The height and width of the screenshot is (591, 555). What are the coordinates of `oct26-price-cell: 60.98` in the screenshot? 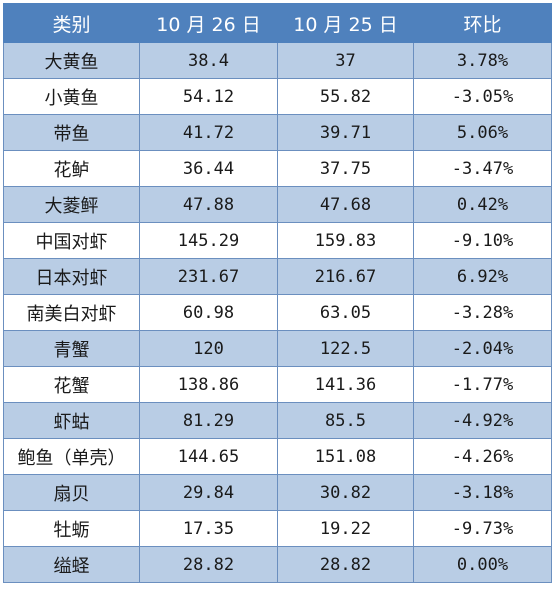 It's located at (208, 312).